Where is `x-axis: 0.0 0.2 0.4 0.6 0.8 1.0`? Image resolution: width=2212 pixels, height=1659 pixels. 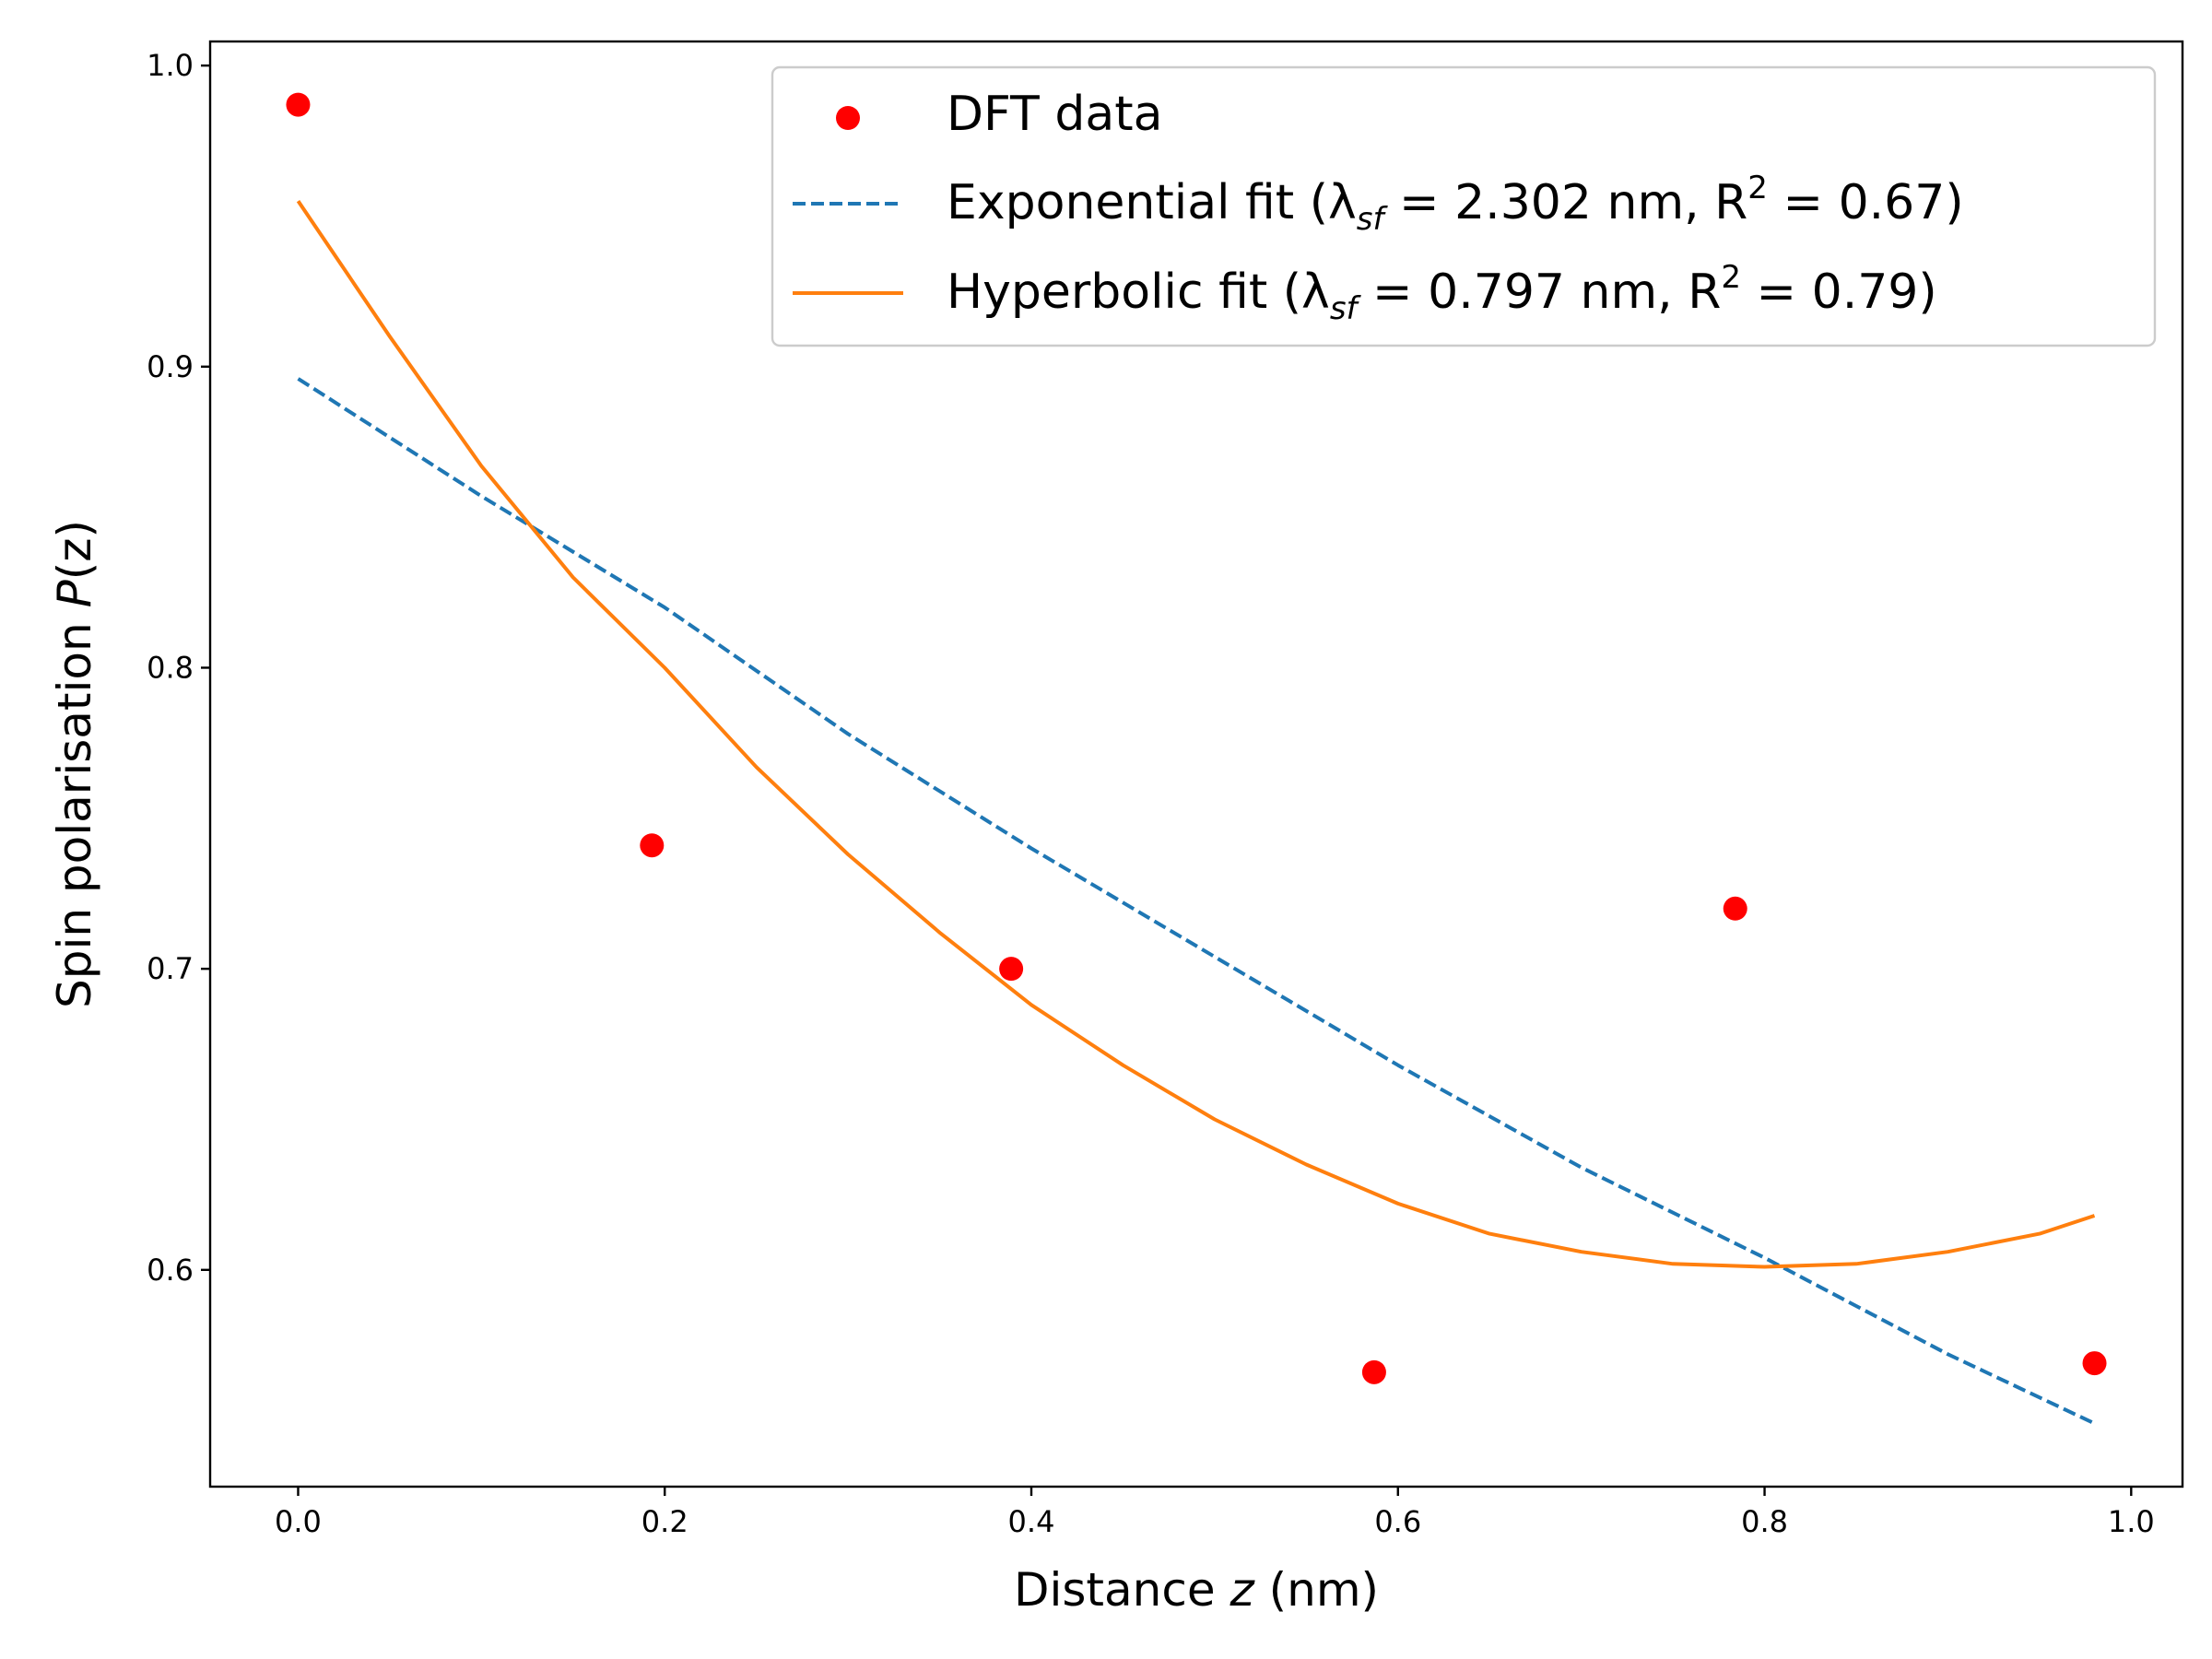
x-axis: 0.0 0.2 0.4 0.6 0.8 1.0 is located at coordinates (1215, 1513).